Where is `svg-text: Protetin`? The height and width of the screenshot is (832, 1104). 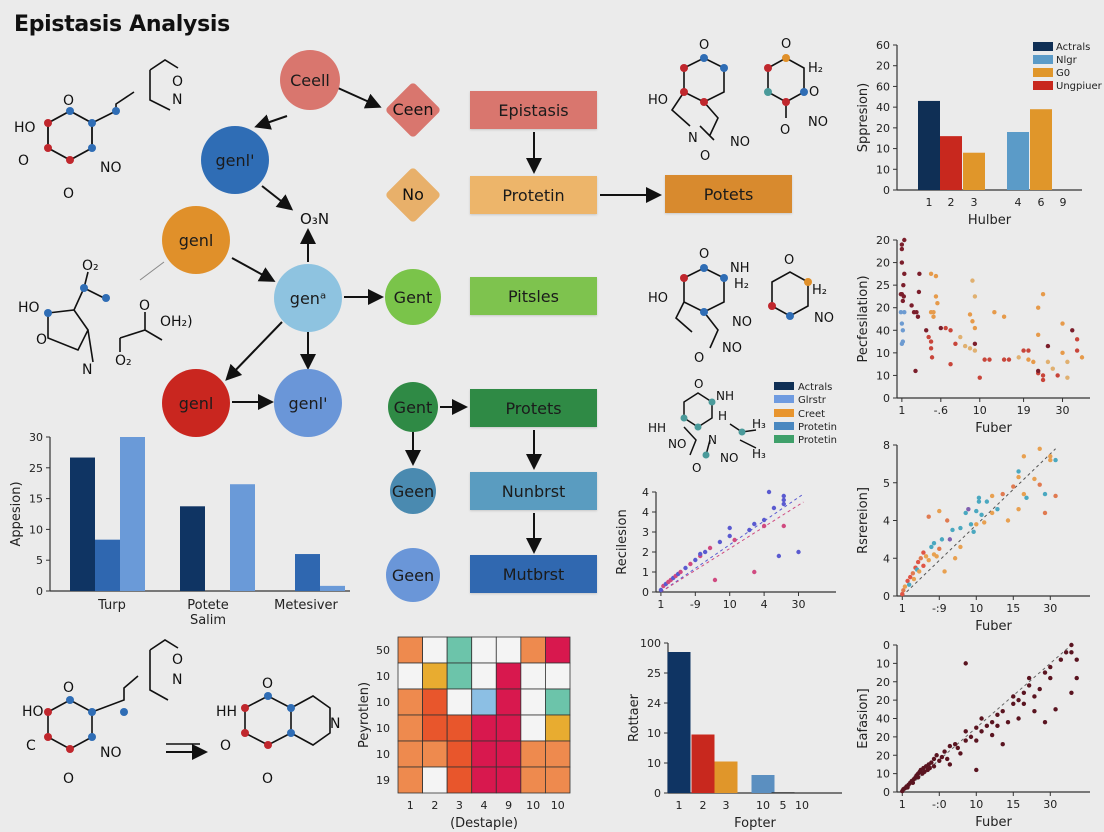 svg-text: Protetin is located at coordinates (817, 440).